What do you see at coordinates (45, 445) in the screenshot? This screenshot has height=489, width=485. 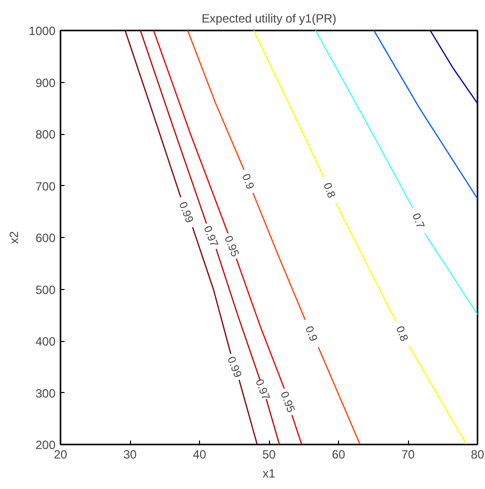 I see `y-tick-label: 200` at bounding box center [45, 445].